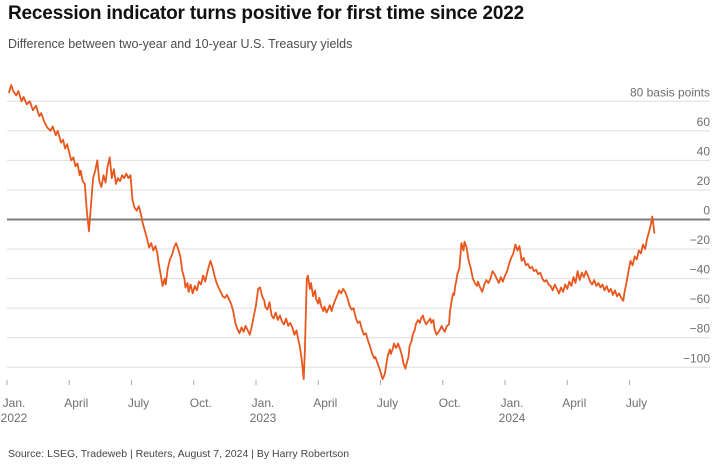  I want to click on y-axis-label: −100, so click(696, 358).